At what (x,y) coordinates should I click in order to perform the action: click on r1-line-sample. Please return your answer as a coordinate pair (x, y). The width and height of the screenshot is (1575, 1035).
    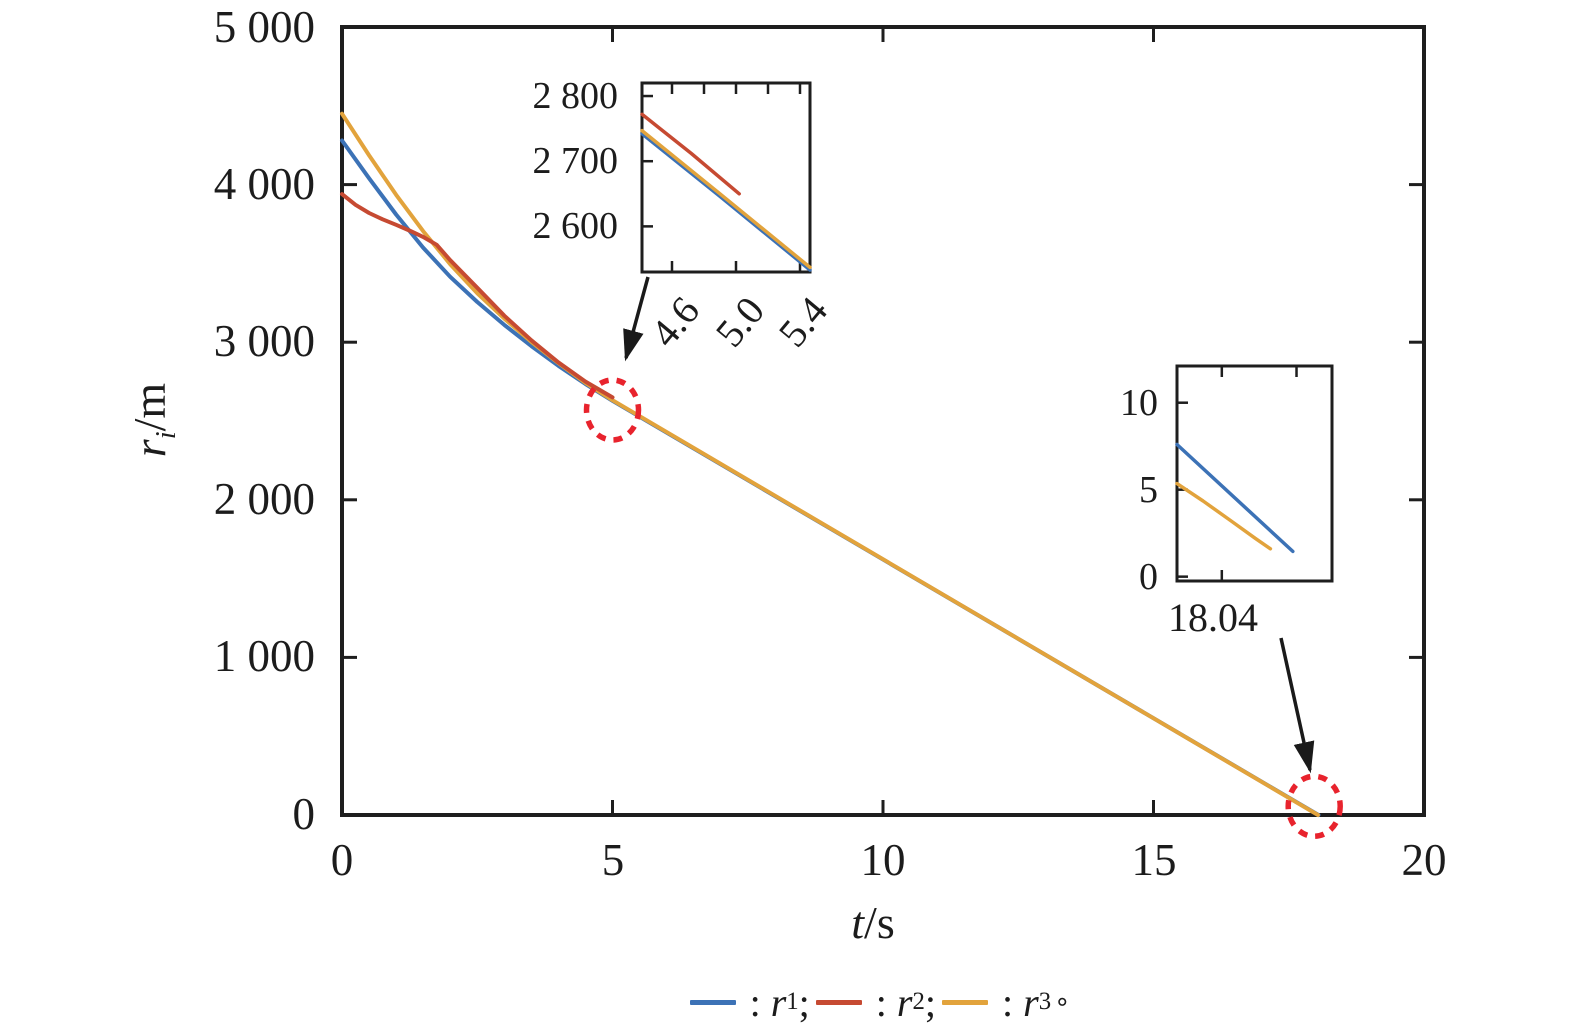
    Looking at the image, I should click on (712, 1002).